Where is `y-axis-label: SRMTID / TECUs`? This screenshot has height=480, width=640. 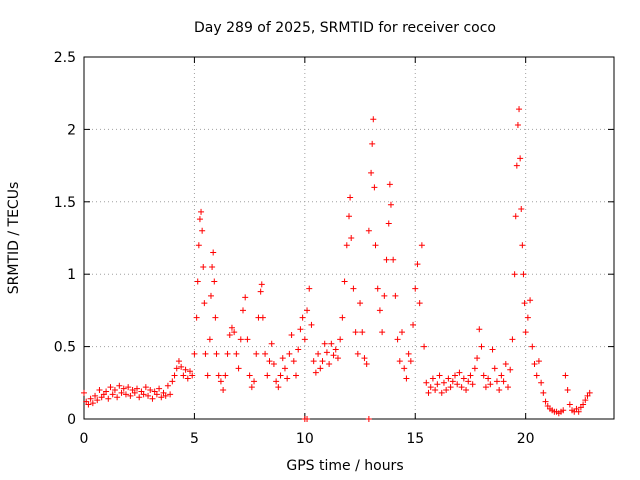 y-axis-label: SRMTID / TECUs is located at coordinates (14, 238).